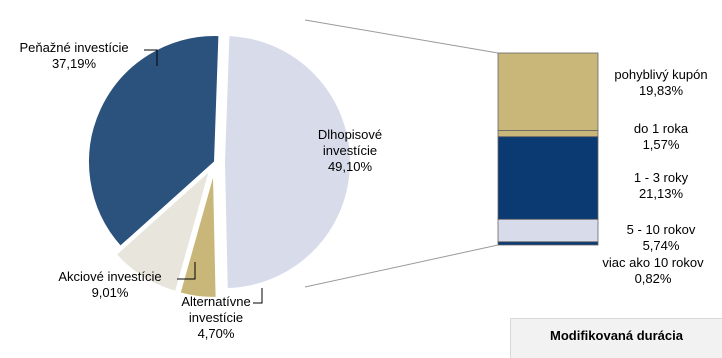  I want to click on leader-line-alternative, so click(258, 296).